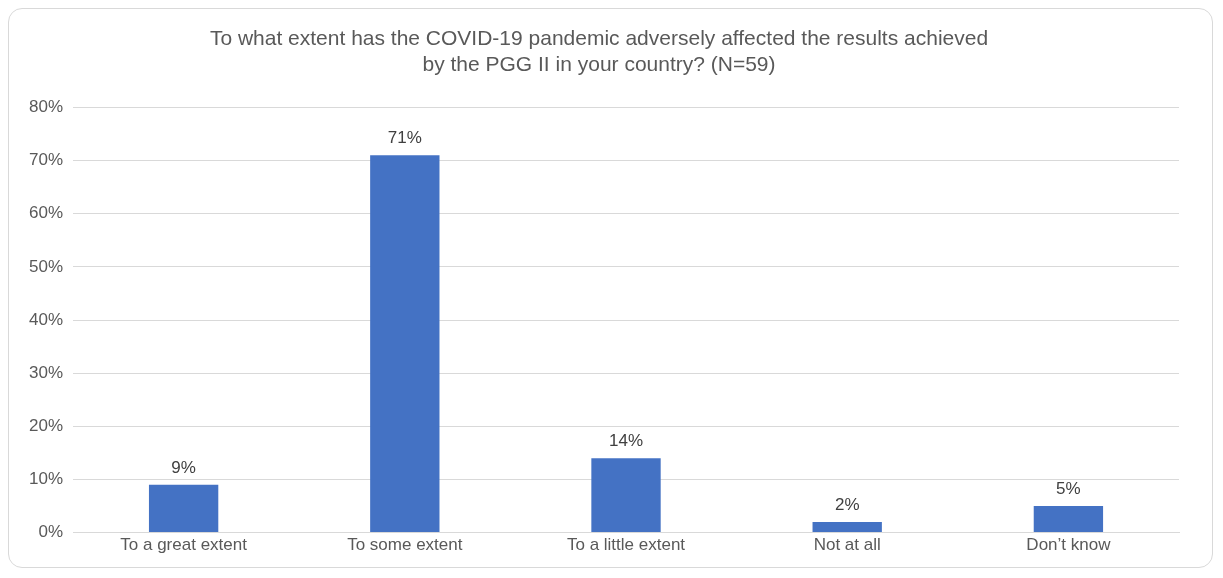 The width and height of the screenshot is (1223, 578). I want to click on y-tick-label: 10%, so click(46, 479).